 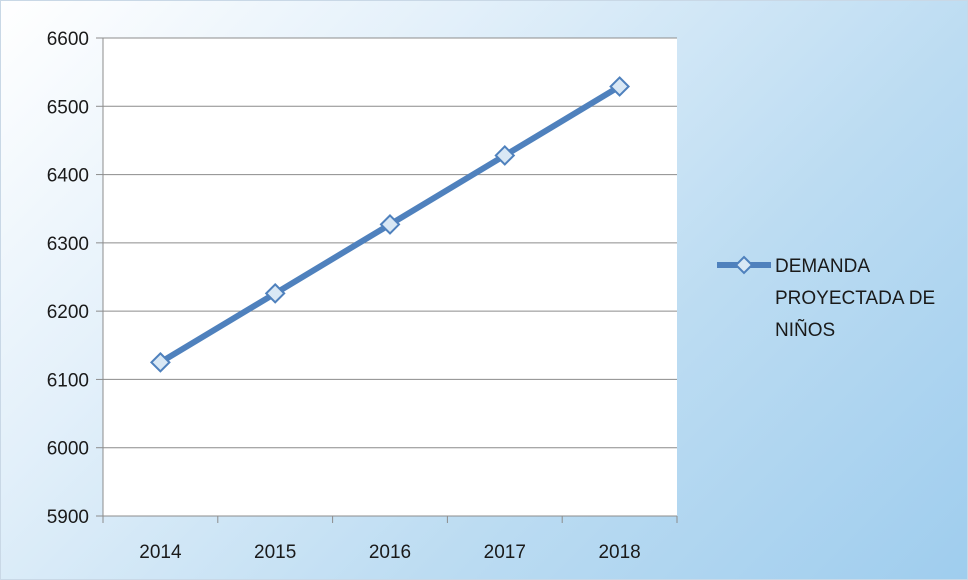 What do you see at coordinates (68, 39) in the screenshot?
I see `y-tick-label-6600: 6600` at bounding box center [68, 39].